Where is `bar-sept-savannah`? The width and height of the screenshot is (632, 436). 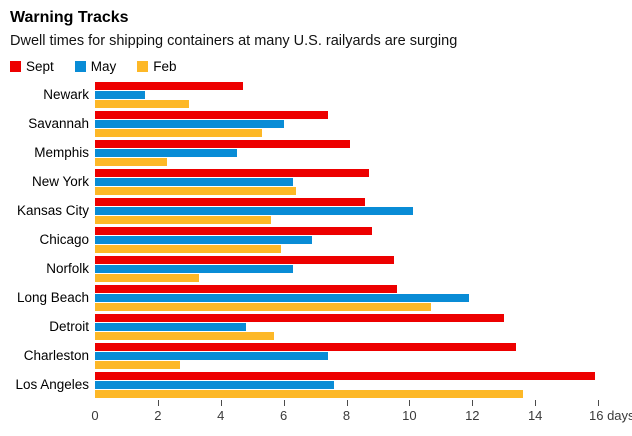 bar-sept-savannah is located at coordinates (211, 114).